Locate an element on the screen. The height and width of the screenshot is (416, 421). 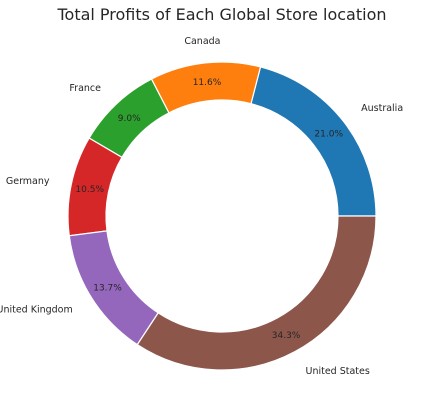
category-label-united-states: United States is located at coordinates (337, 371).